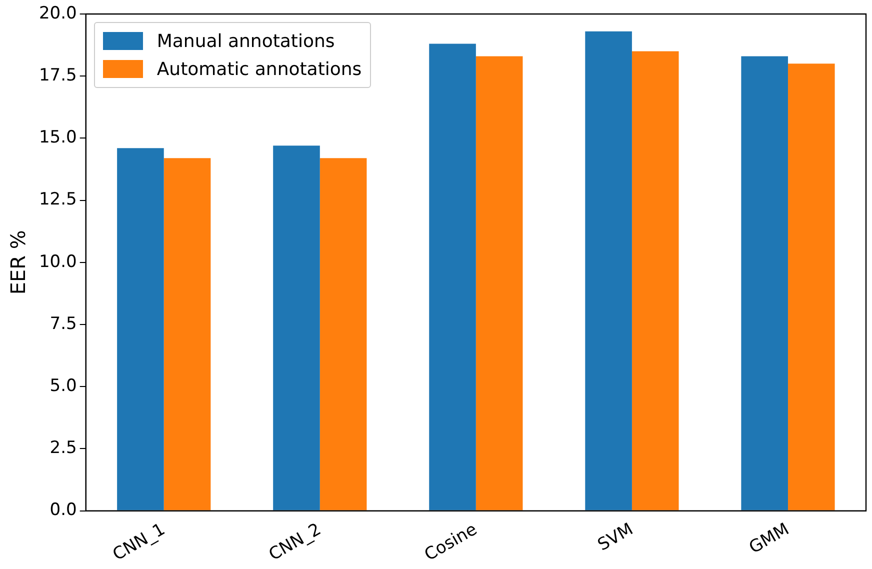 The width and height of the screenshot is (872, 569). I want to click on y-tick-label: 10.0, so click(57, 262).